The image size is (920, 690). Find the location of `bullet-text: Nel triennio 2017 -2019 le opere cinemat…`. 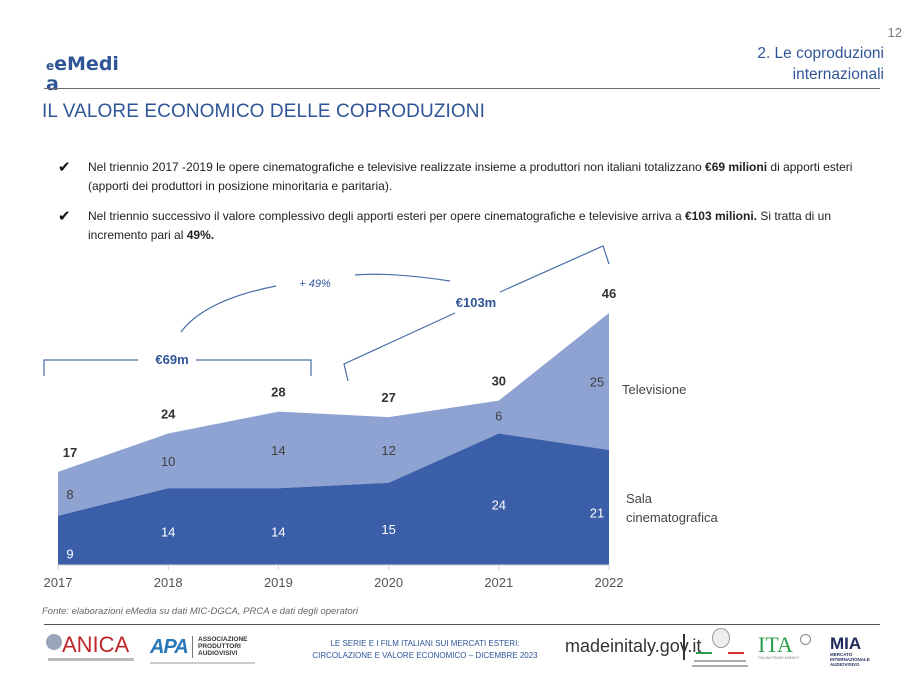

bullet-text: Nel triennio 2017 -2019 le opere cinemat… is located at coordinates (488, 177).